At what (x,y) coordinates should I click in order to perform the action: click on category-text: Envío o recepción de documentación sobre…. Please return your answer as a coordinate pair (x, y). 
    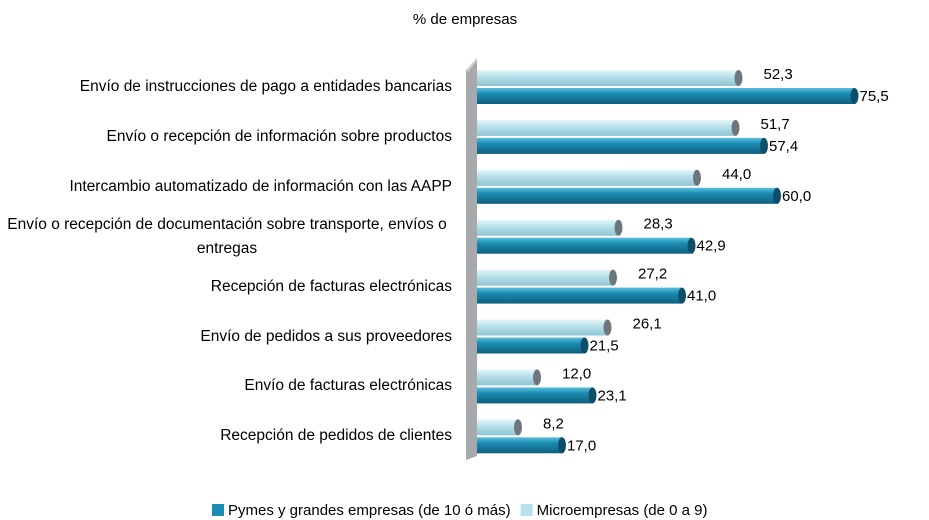
    Looking at the image, I should click on (227, 236).